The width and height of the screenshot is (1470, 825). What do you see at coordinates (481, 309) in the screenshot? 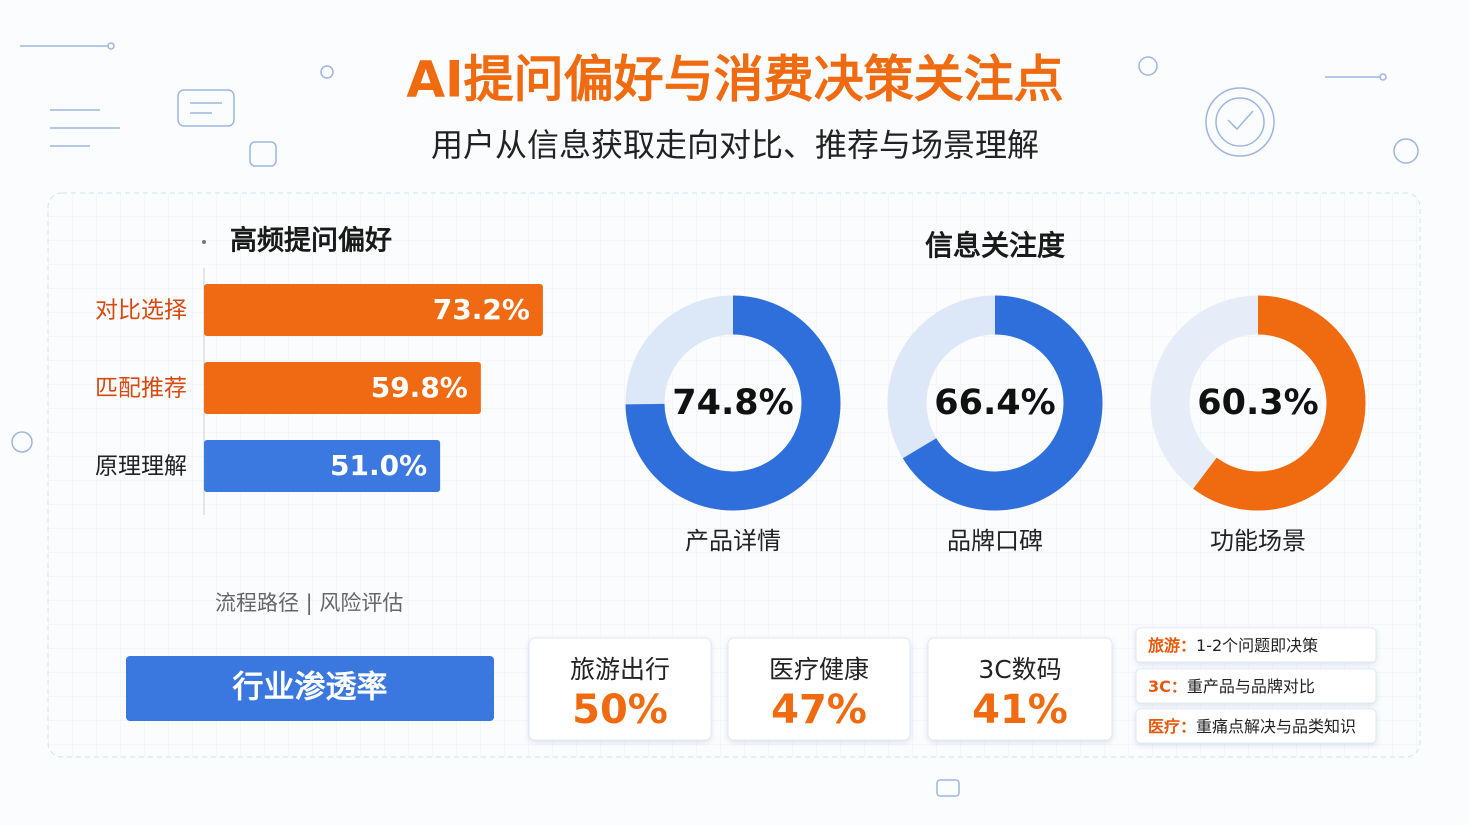
I see `value-label: 73.2%` at bounding box center [481, 309].